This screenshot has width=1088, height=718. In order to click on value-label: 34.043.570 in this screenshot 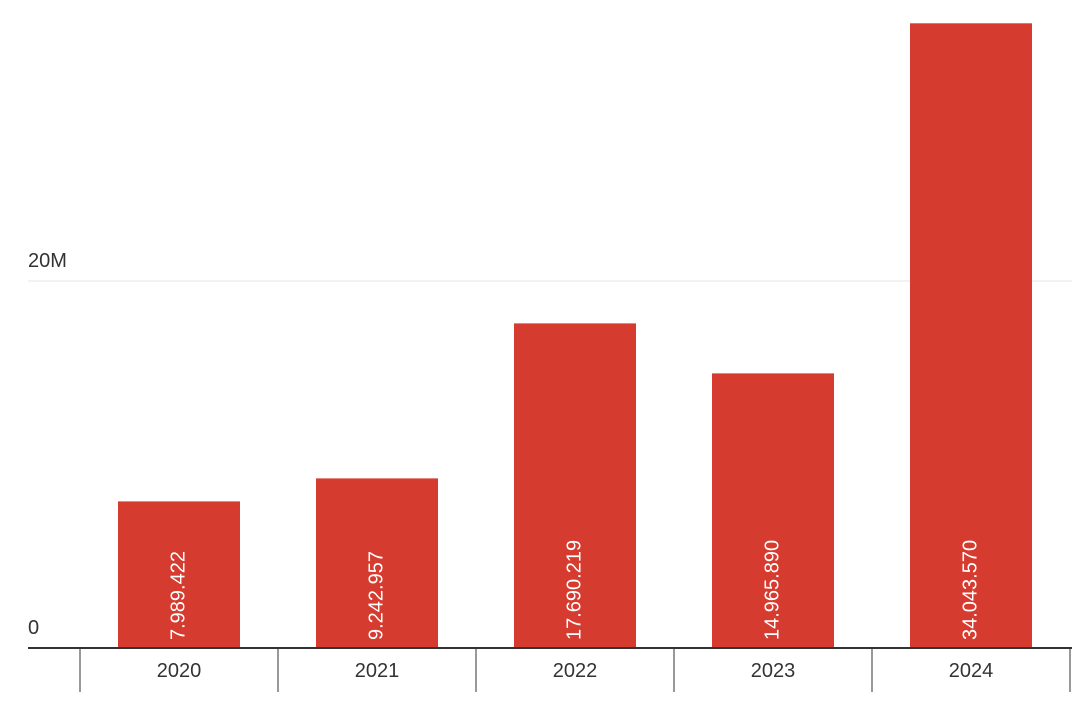, I will do `click(970, 590)`.